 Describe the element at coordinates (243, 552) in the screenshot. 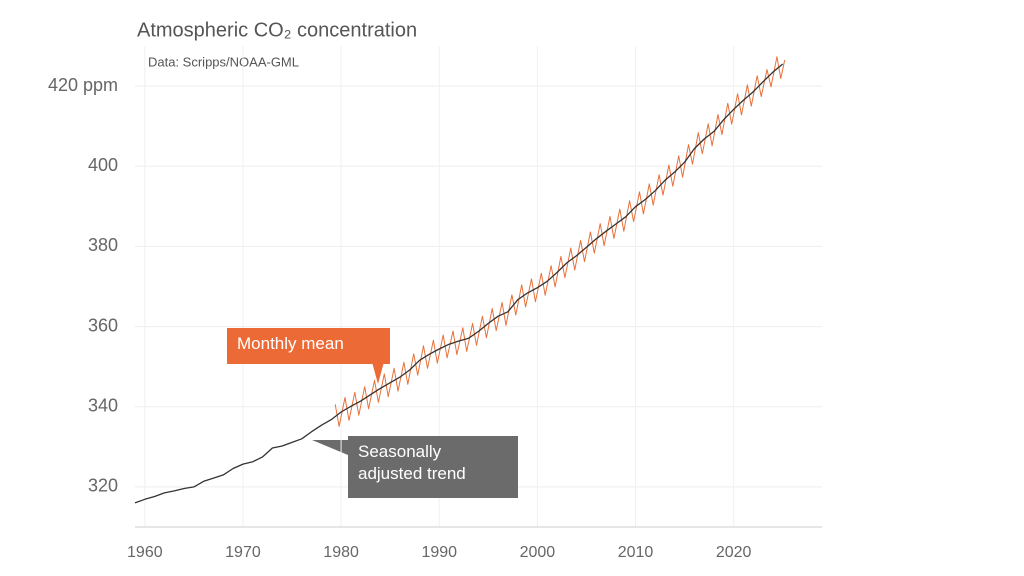

I see `x-tick-label: 1970` at that location.